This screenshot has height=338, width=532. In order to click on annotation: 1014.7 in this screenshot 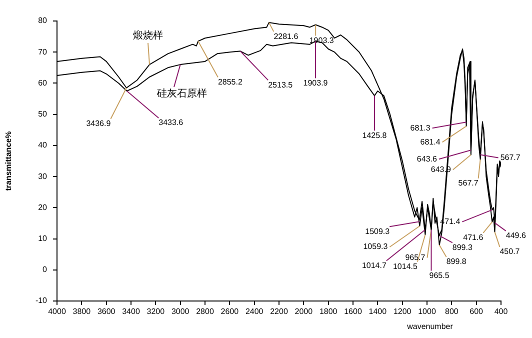, I will do `click(374, 265)`.